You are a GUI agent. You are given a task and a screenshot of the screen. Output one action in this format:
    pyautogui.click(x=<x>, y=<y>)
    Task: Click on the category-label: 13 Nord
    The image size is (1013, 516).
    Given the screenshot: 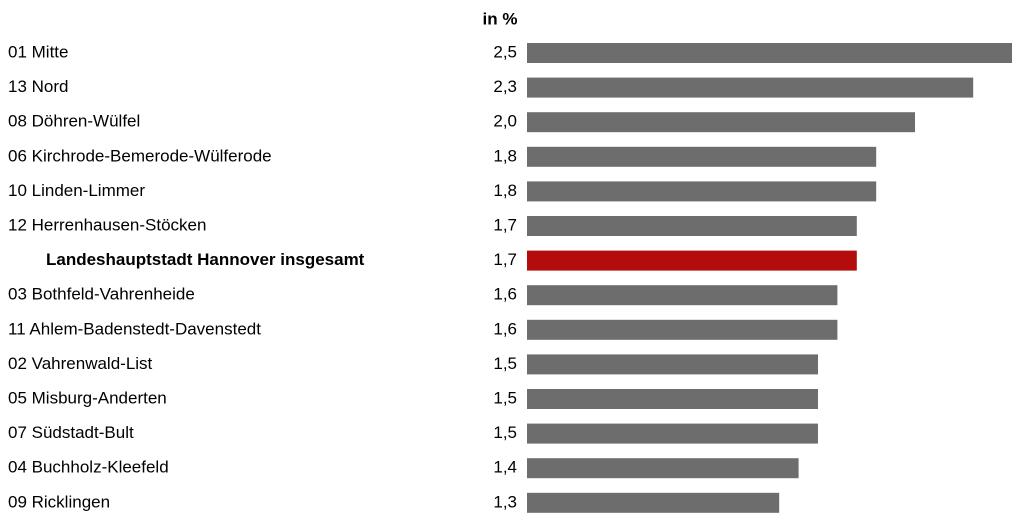 What is the action you would take?
    pyautogui.click(x=38, y=86)
    